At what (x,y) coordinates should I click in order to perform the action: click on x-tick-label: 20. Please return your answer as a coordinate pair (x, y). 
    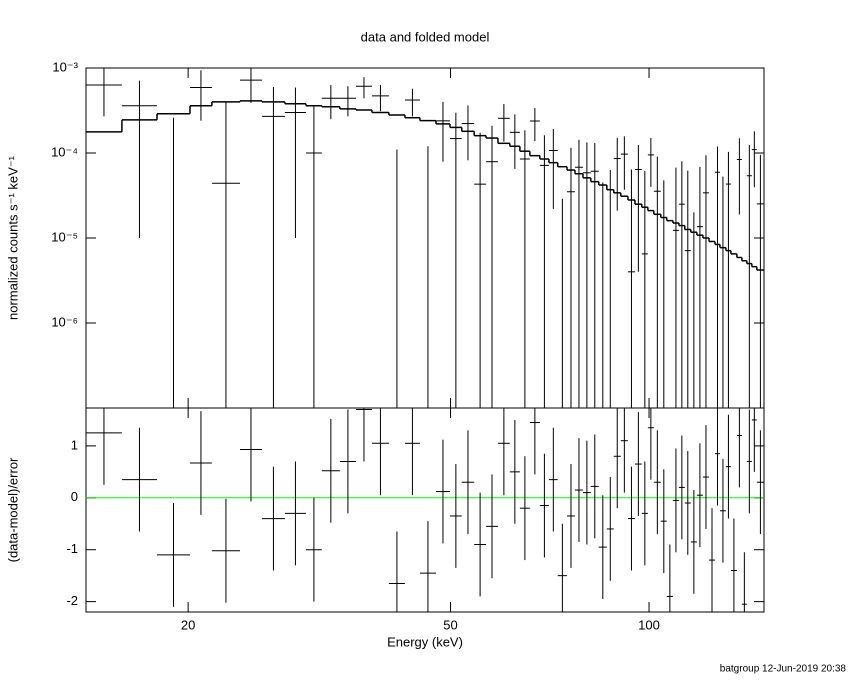
    Looking at the image, I should click on (188, 624).